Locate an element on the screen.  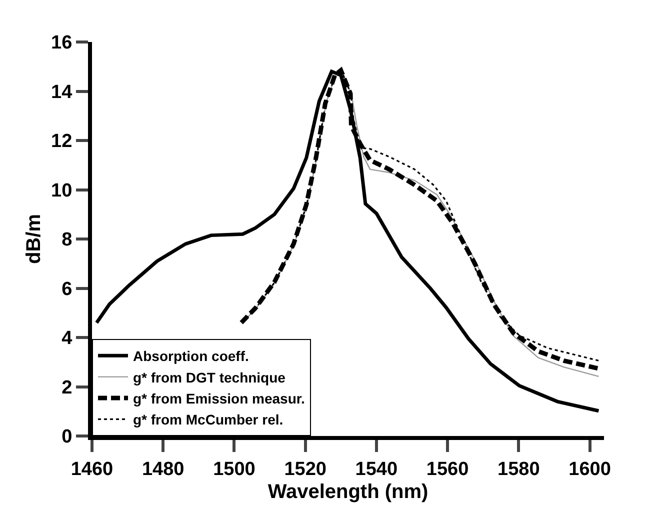
y-tick-label: 14 is located at coordinates (62, 92).